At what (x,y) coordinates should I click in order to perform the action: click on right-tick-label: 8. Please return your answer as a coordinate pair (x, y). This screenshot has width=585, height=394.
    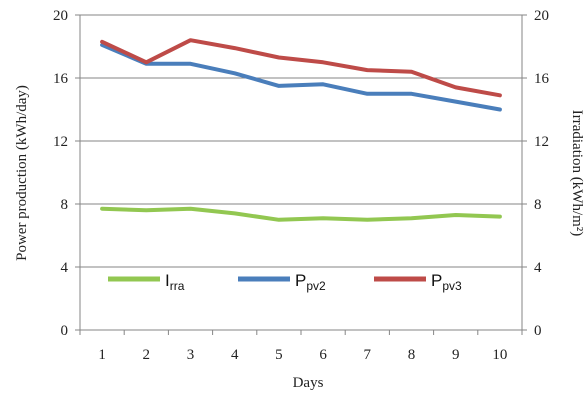
    Looking at the image, I should click on (538, 205).